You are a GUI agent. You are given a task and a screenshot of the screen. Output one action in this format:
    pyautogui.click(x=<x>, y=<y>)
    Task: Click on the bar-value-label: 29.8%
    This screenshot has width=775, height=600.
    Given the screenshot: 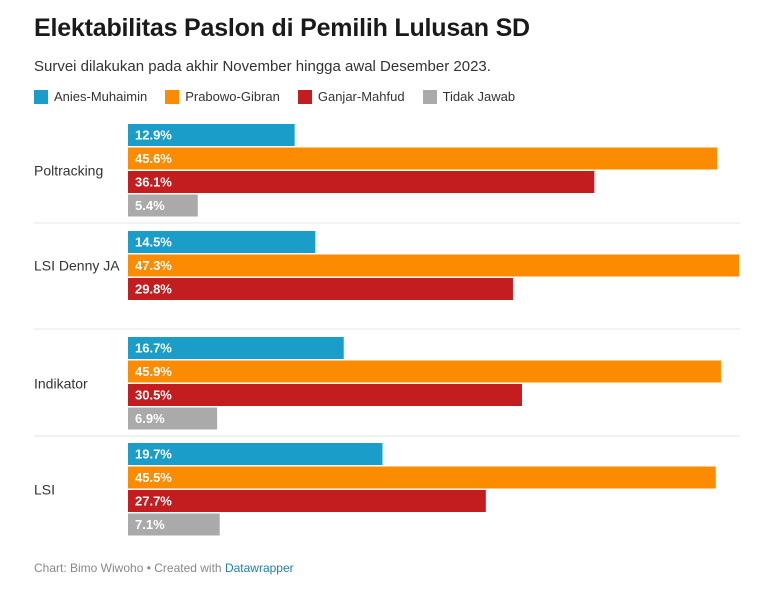 What is the action you would take?
    pyautogui.click(x=153, y=289)
    